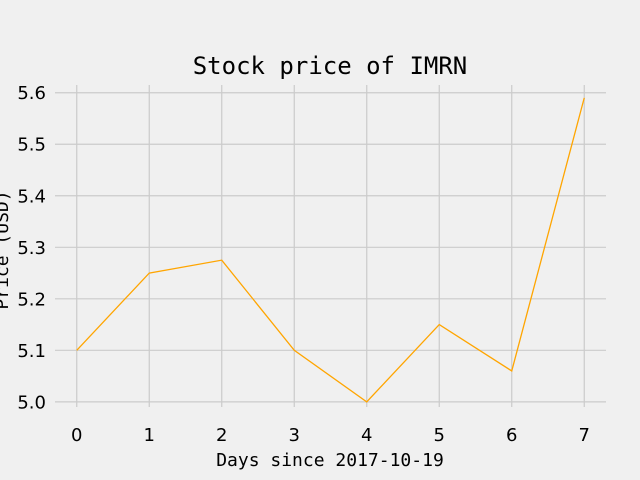 The height and width of the screenshot is (480, 640). I want to click on x-tick-label: 0, so click(76, 435).